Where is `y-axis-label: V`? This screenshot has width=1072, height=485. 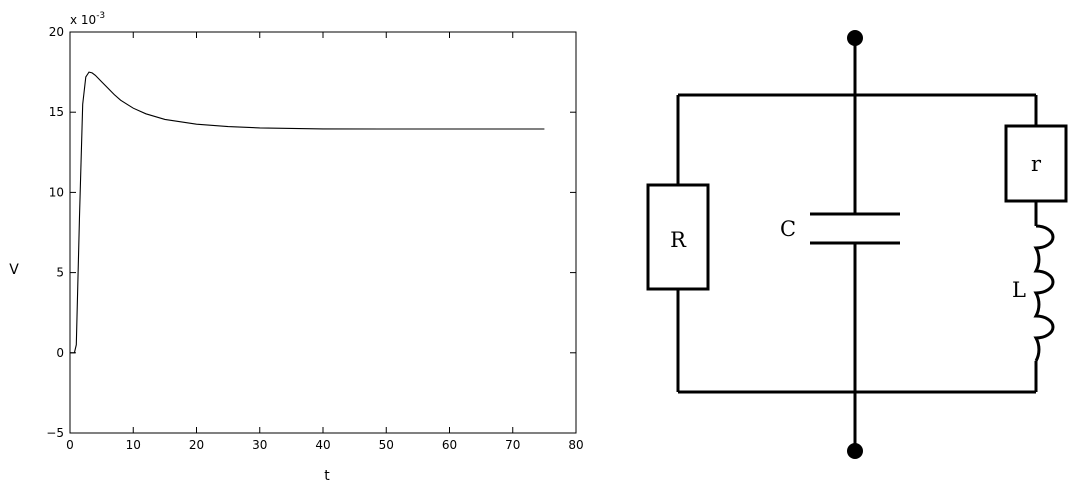 y-axis-label: V is located at coordinates (14, 270).